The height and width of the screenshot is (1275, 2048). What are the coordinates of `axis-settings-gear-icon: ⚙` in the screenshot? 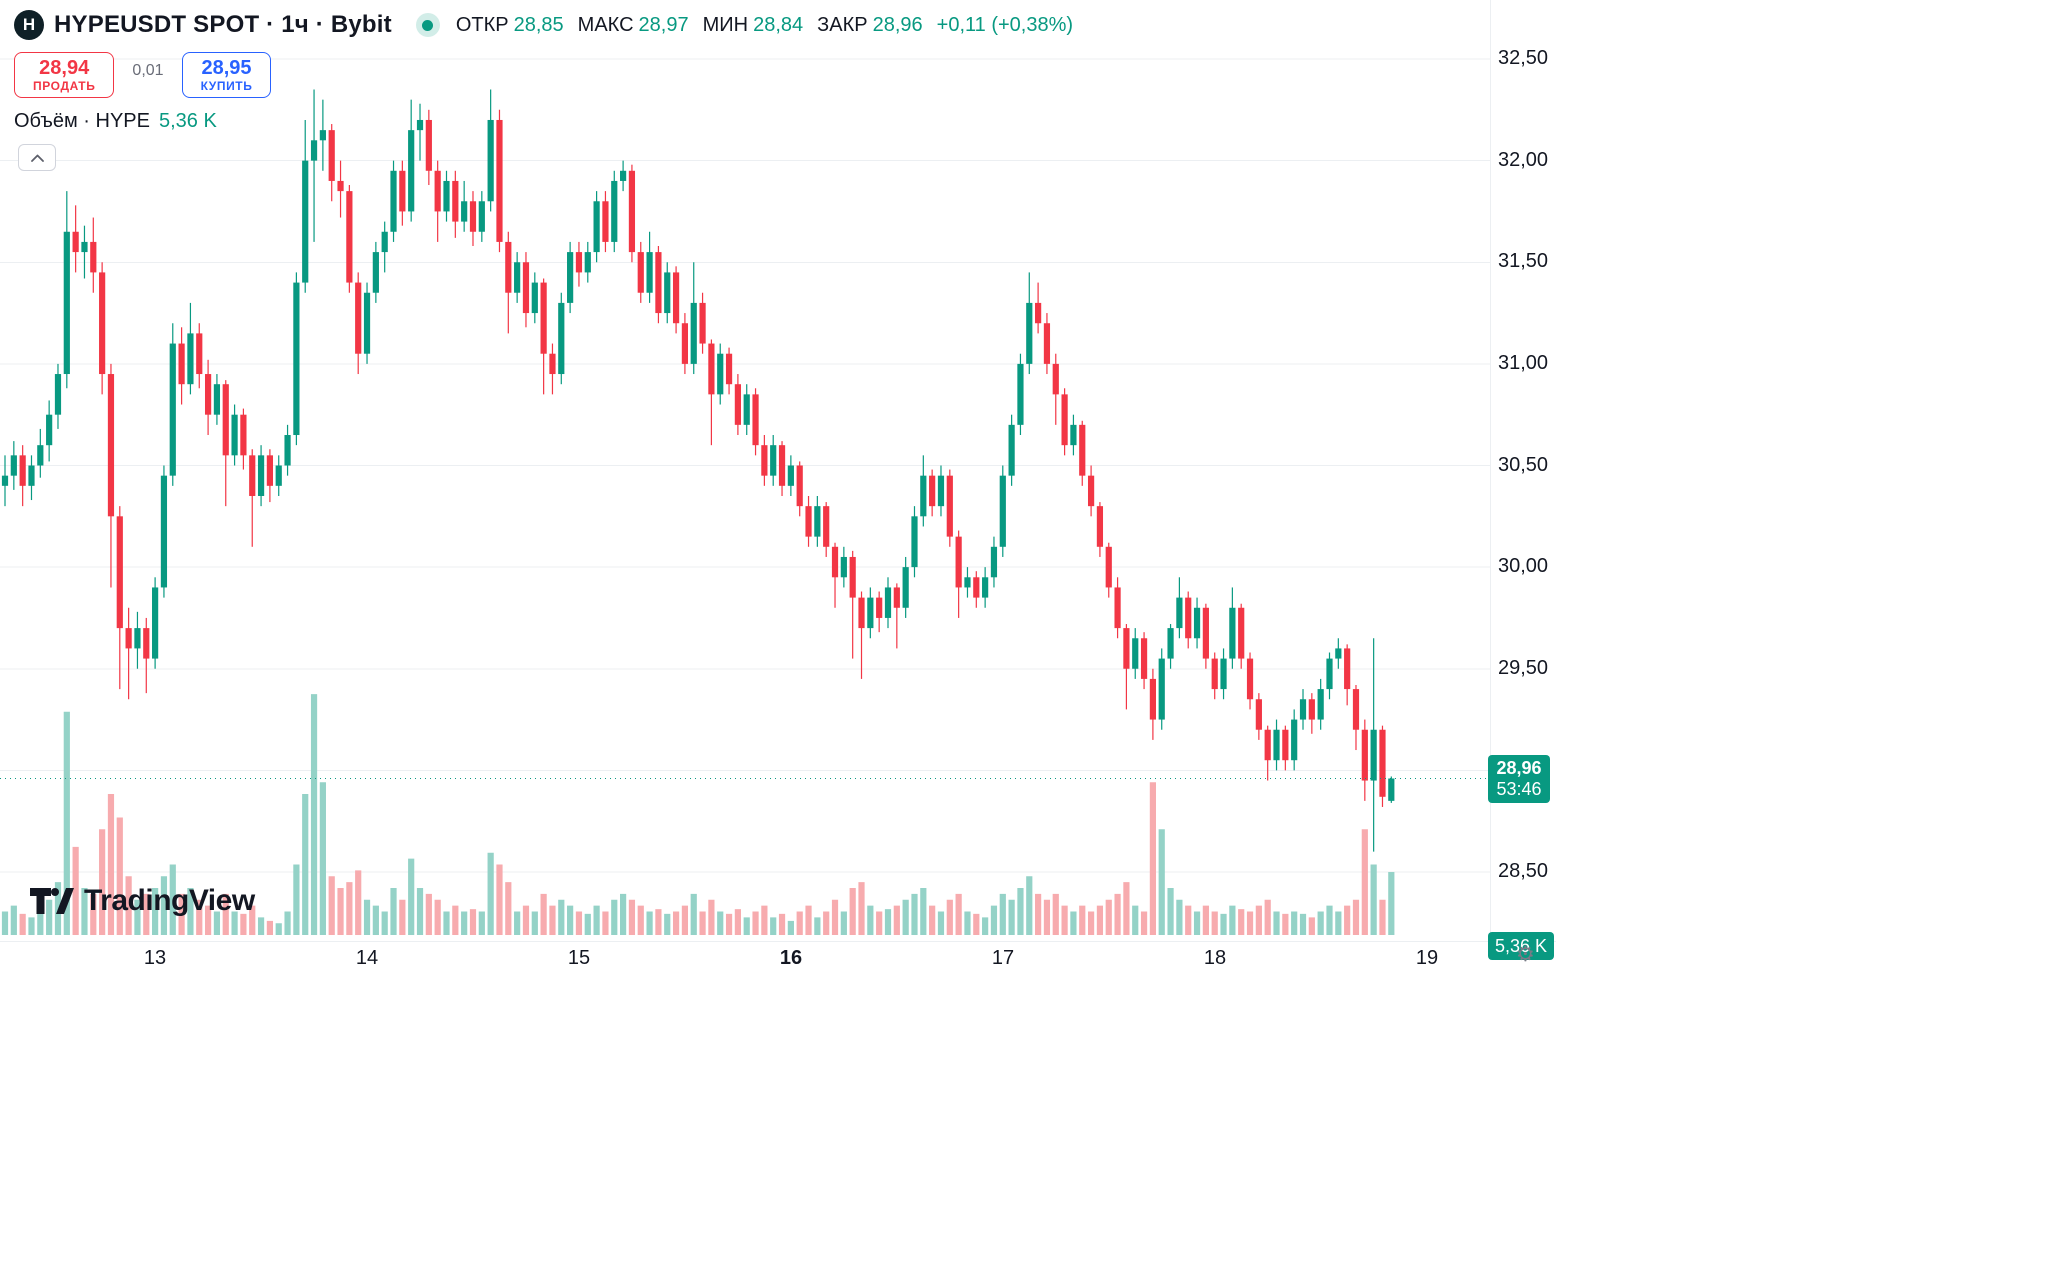 It's located at (1525, 954).